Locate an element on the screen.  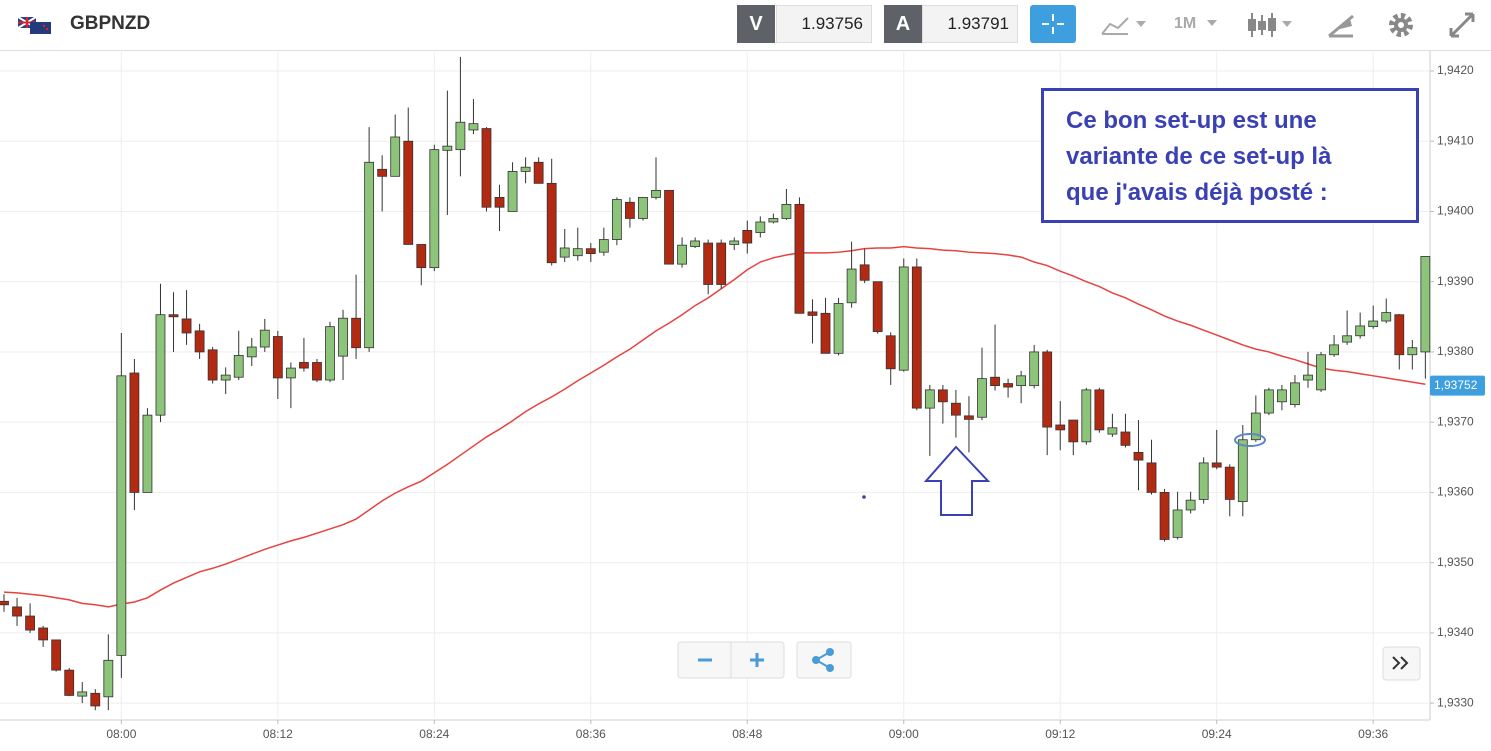
x-tick-label: 09:24 is located at coordinates (1217, 734).